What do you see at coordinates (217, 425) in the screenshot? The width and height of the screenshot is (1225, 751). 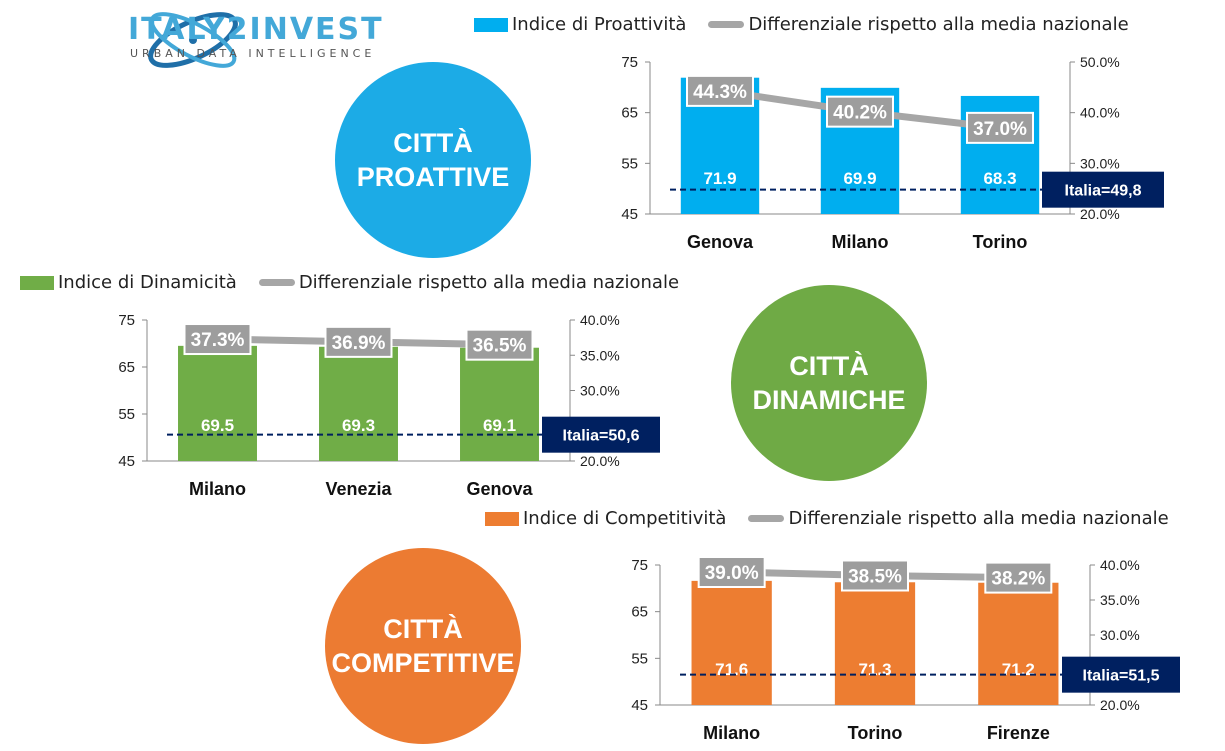 I see `bar-value-label: 69.5` at bounding box center [217, 425].